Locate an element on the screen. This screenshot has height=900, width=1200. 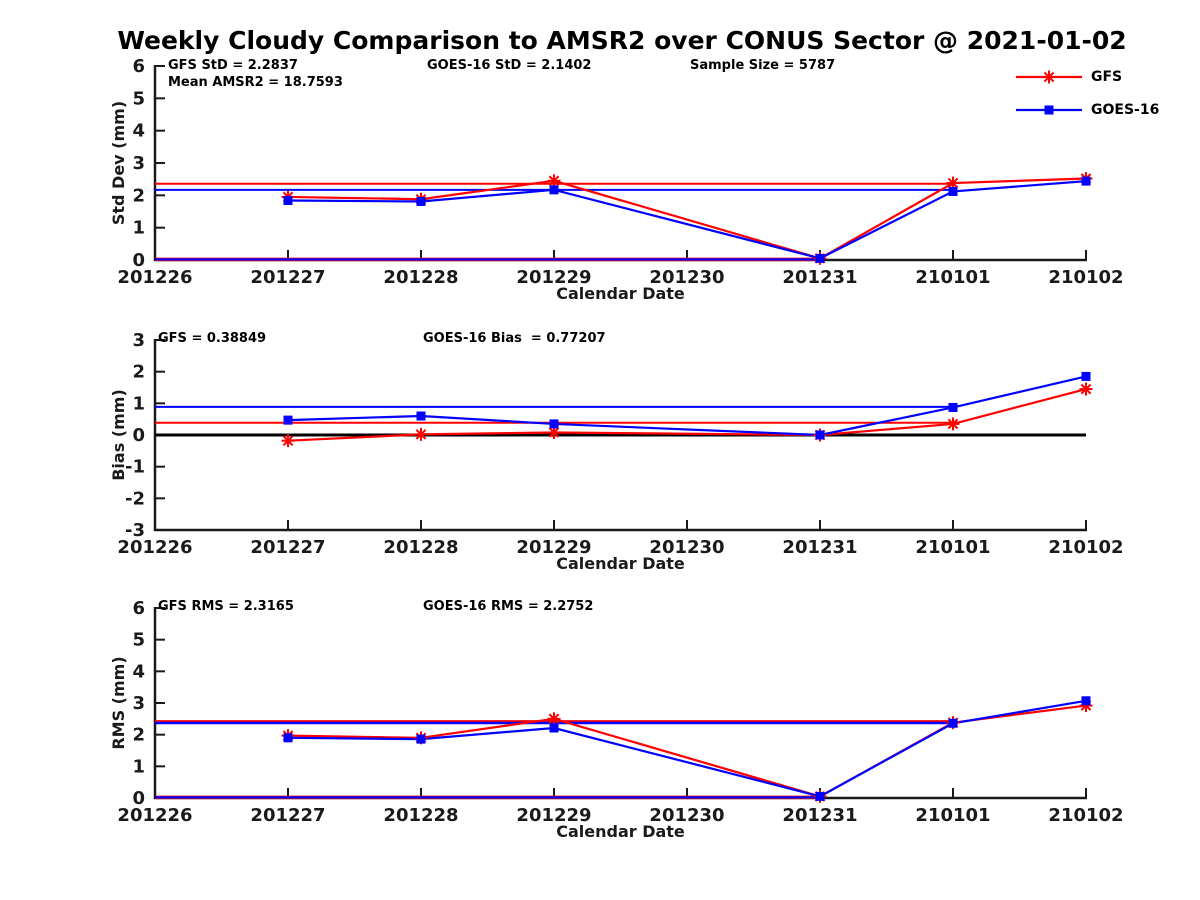
legend-star-icon is located at coordinates (1049, 76).